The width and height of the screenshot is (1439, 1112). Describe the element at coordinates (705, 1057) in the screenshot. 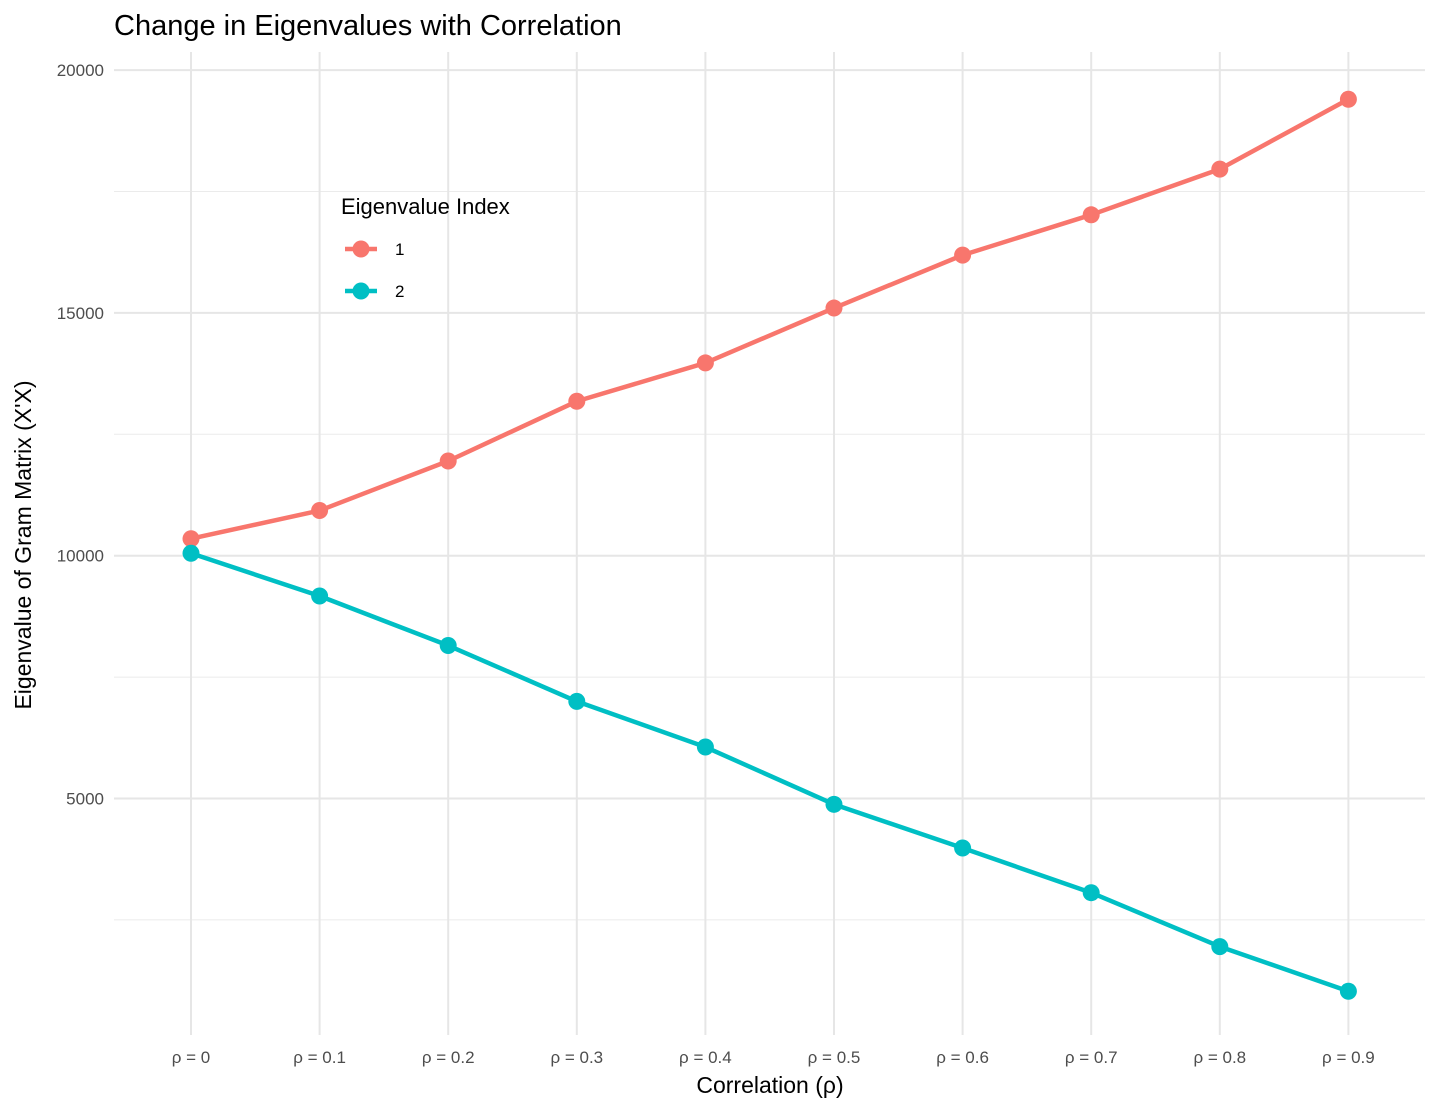

I see `x-tick-label: ρ = 0.4` at that location.